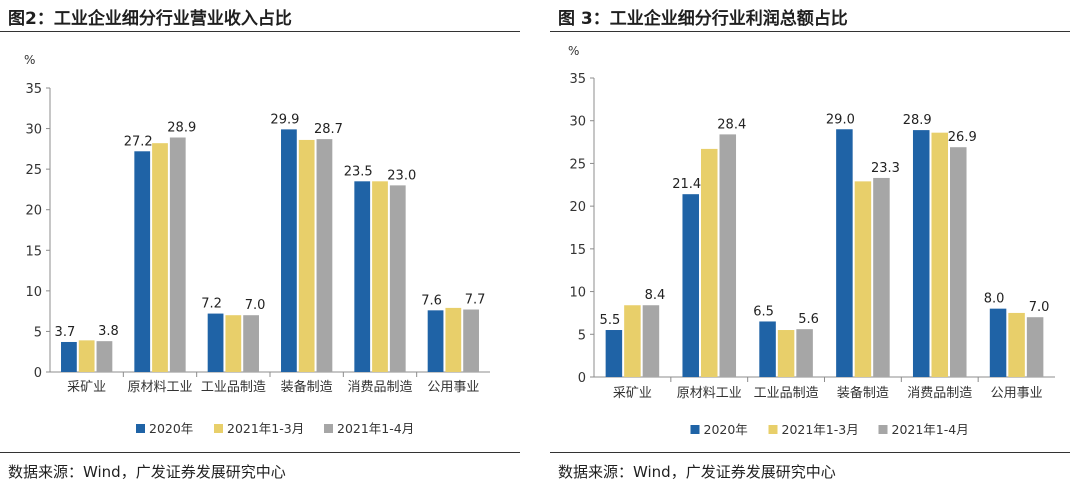 This screenshot has width=1080, height=489. I want to click on data-label: 21.4, so click(686, 184).